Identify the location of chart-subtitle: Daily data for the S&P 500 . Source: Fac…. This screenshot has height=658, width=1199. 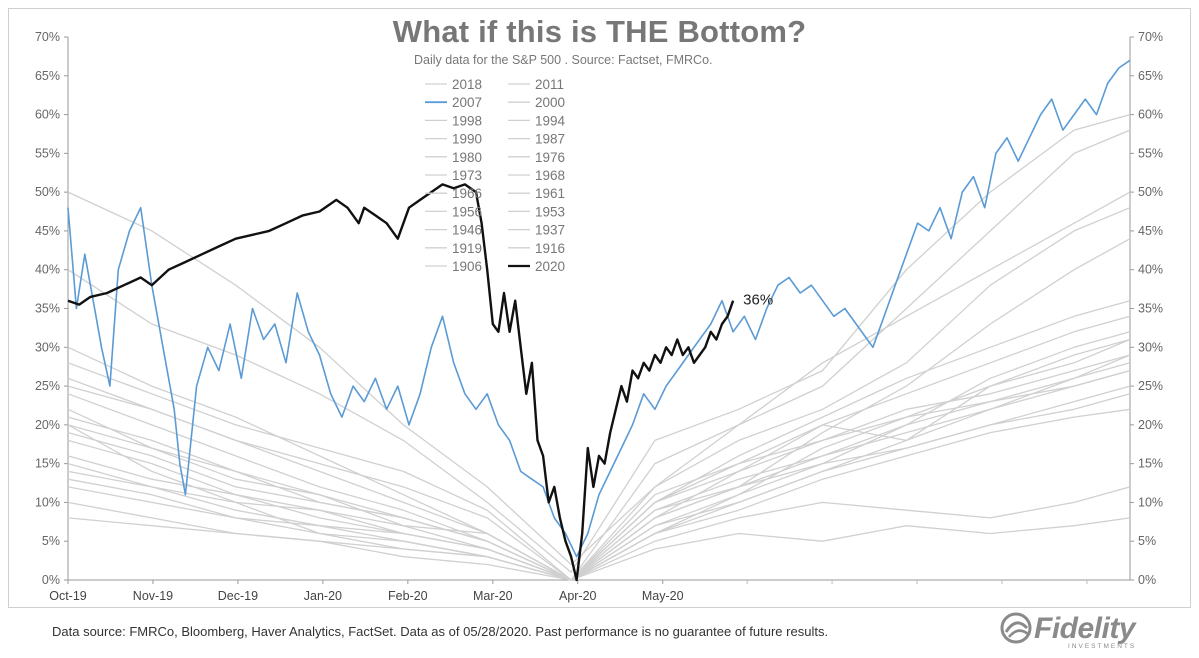
(563, 60).